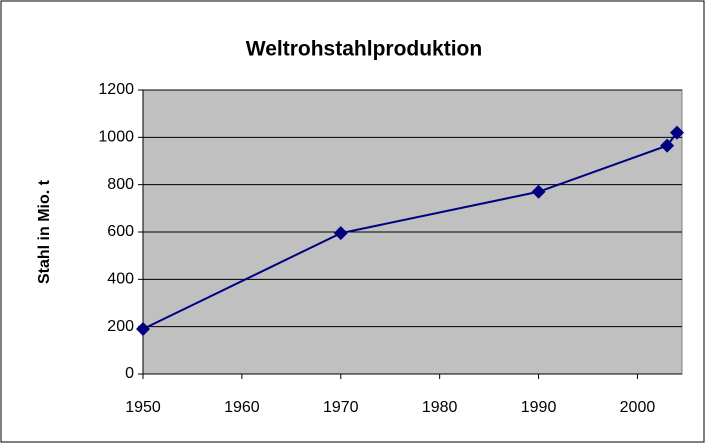 This screenshot has width=706, height=444. Describe the element at coordinates (440, 407) in the screenshot. I see `x-tick-label: 1980` at that location.